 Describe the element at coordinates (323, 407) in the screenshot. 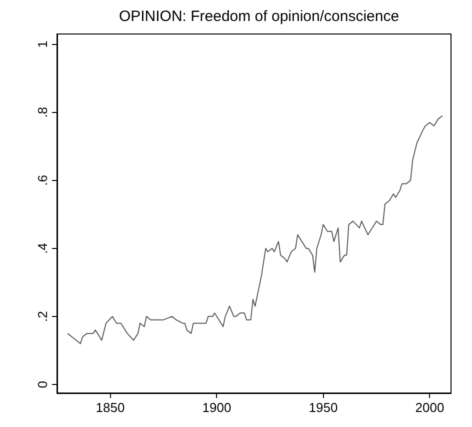

I see `x-tick-label: 1950` at that location.